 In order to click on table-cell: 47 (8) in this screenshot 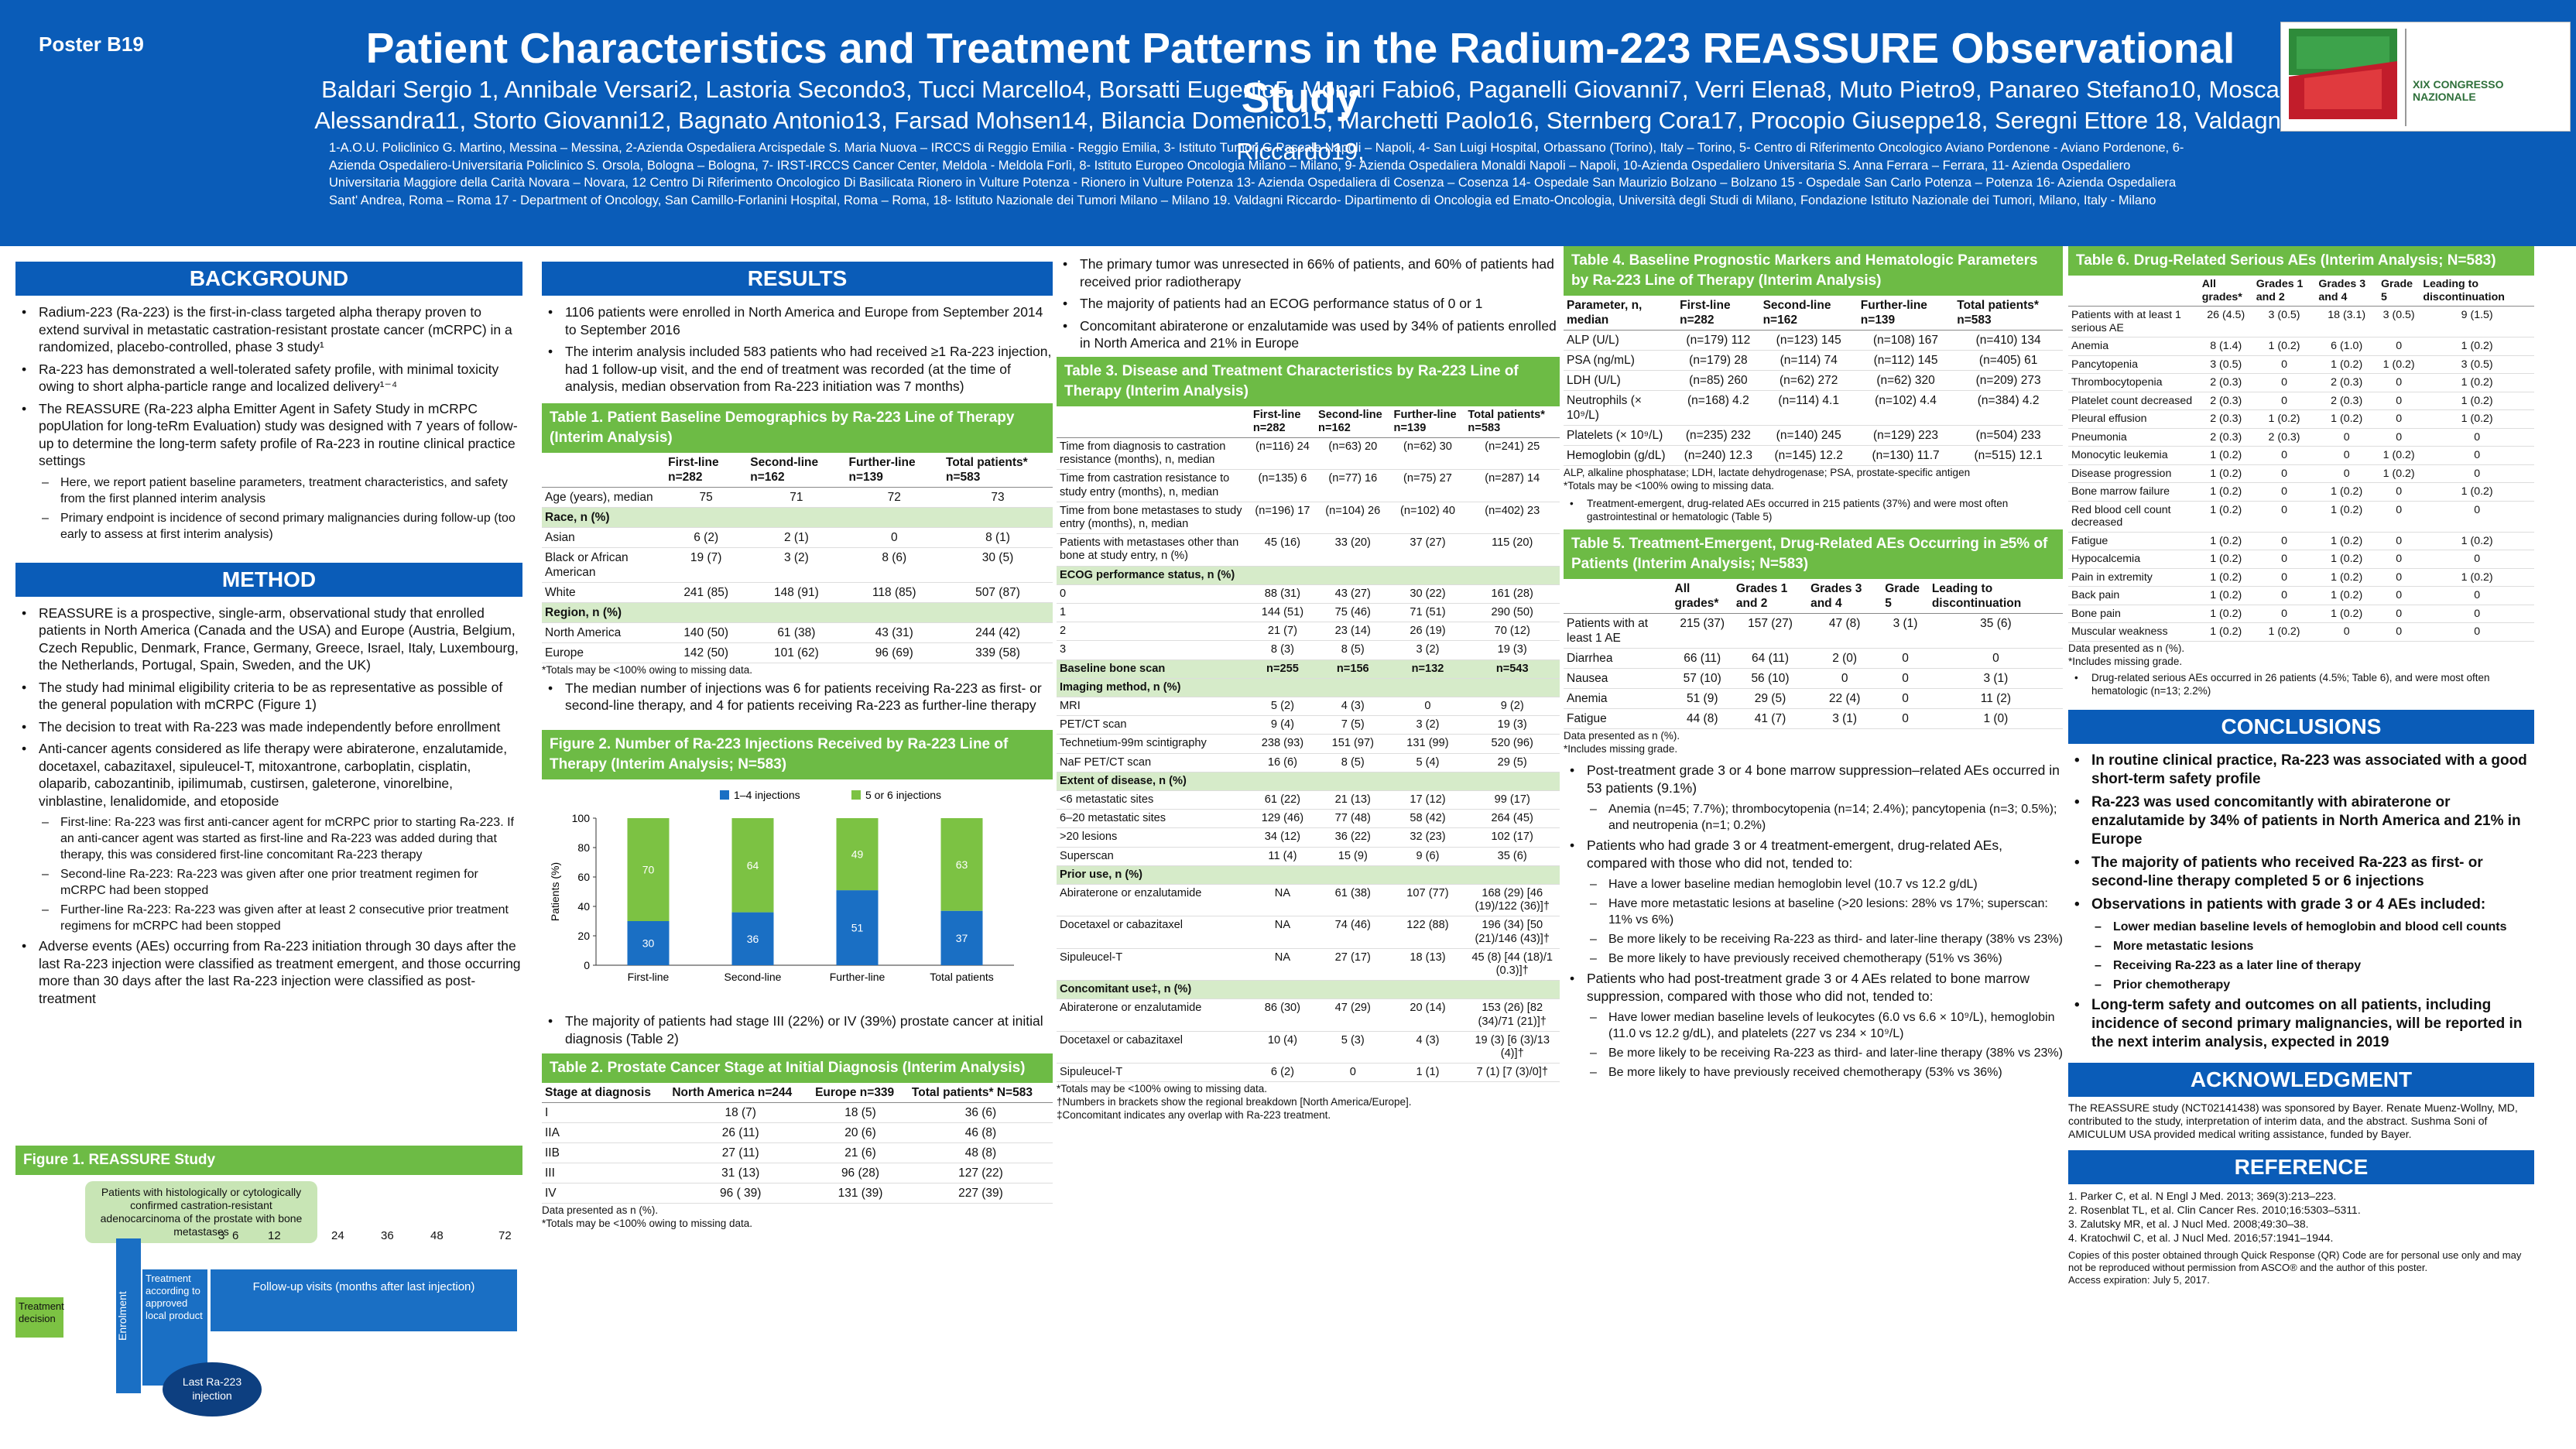, I will do `click(1844, 631)`.